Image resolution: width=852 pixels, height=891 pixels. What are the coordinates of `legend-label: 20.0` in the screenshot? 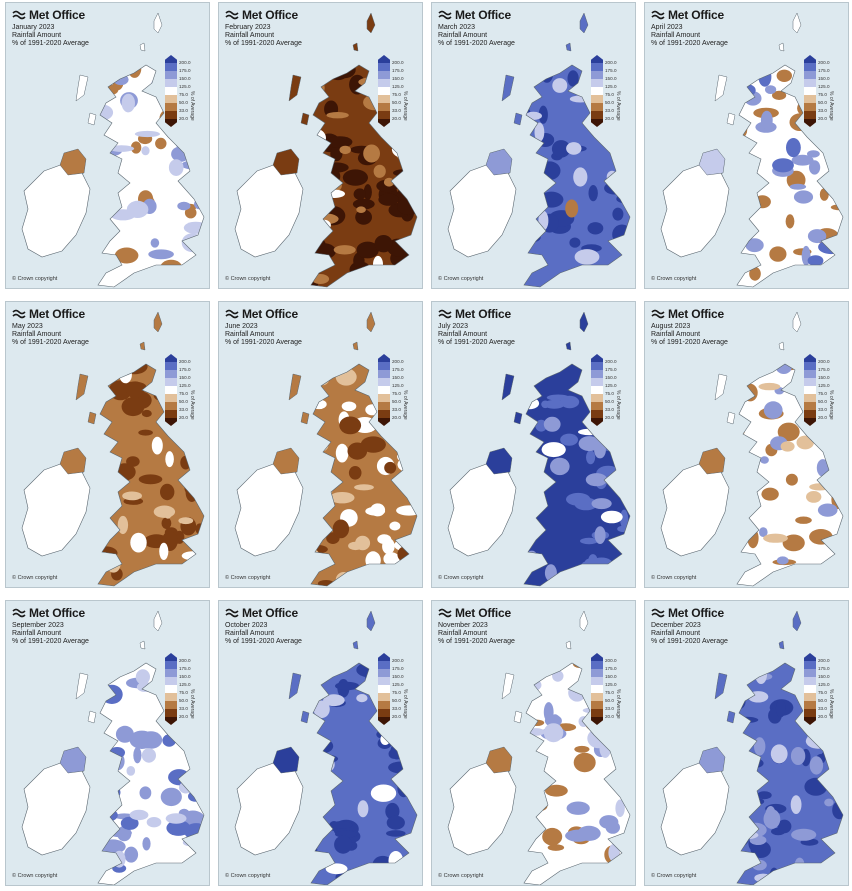 It's located at (396, 716).